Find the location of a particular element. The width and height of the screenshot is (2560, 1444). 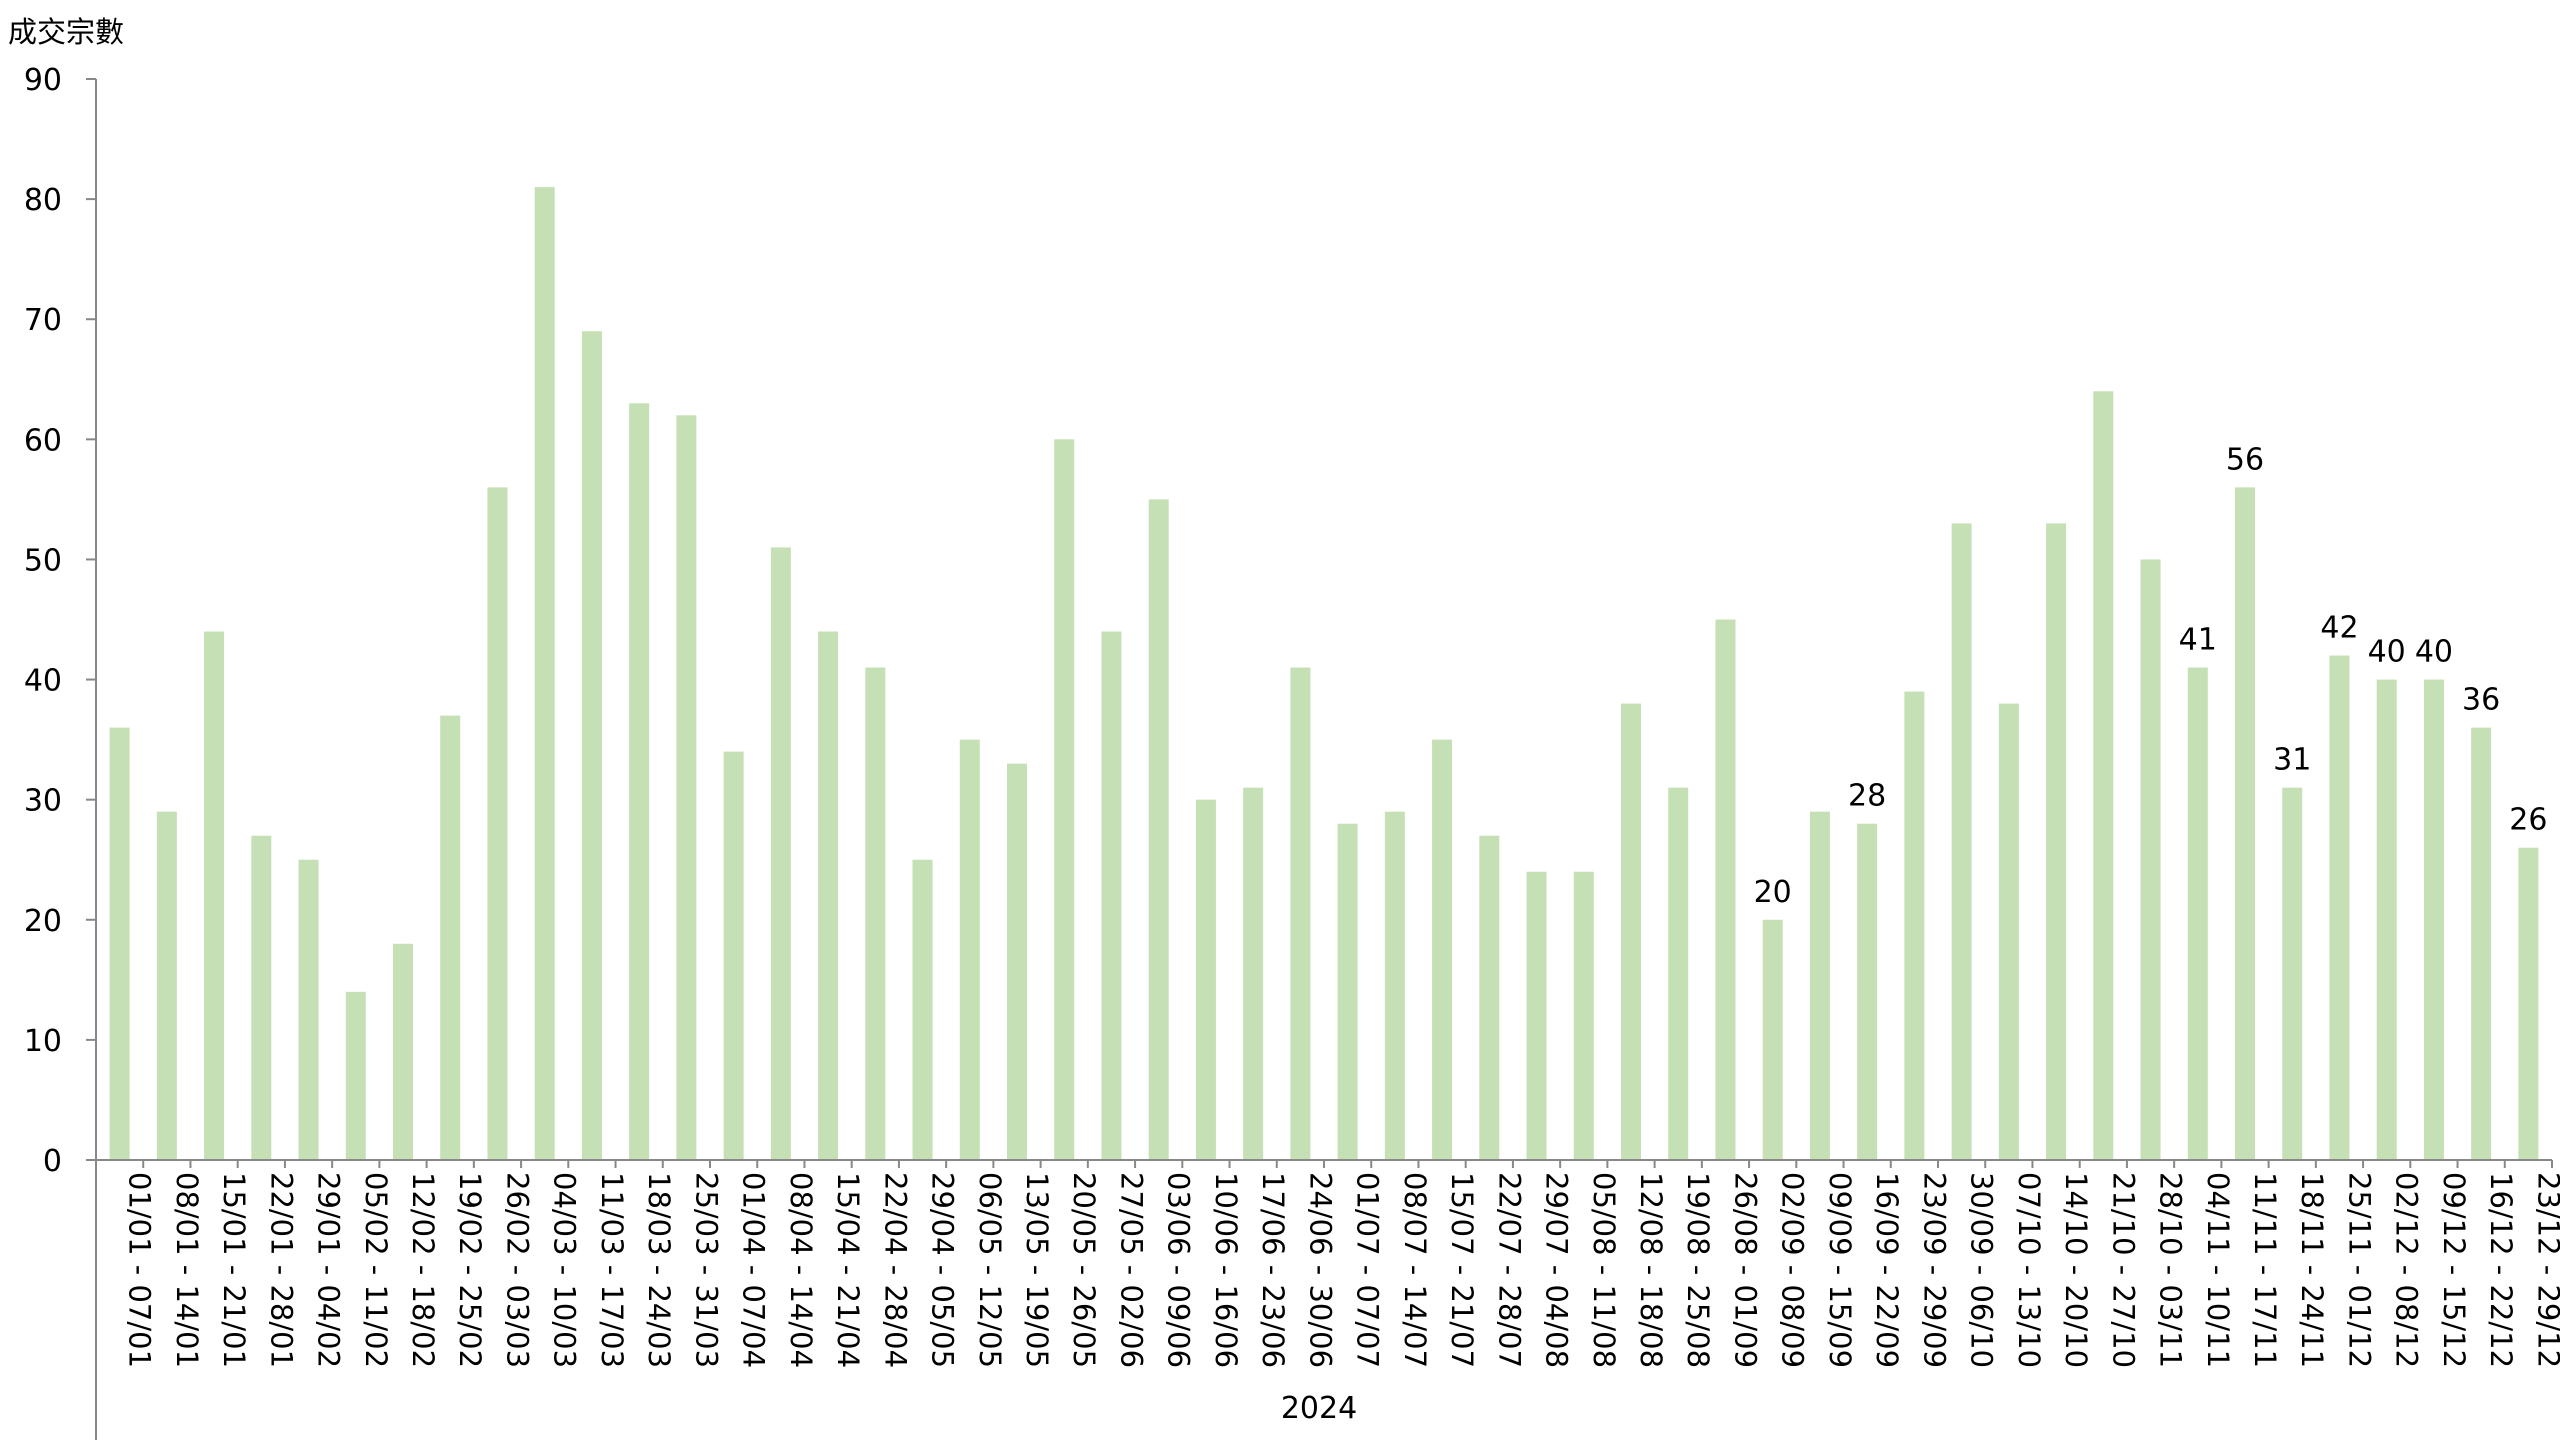

x-tick-label: 13/05 - 19/05 is located at coordinates (1037, 1270).